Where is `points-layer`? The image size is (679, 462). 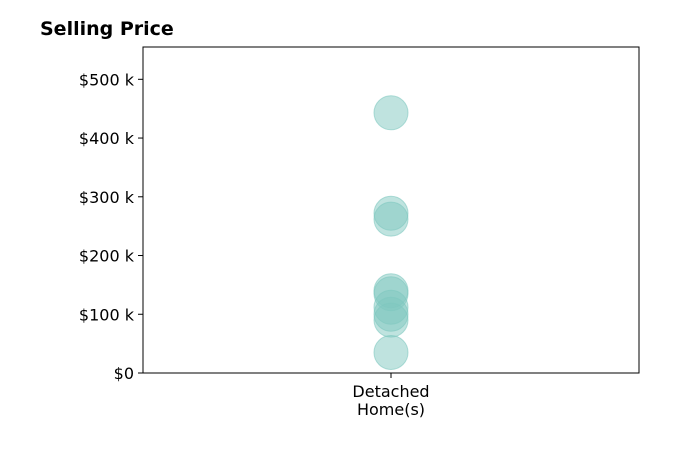
points-layer is located at coordinates (391, 232).